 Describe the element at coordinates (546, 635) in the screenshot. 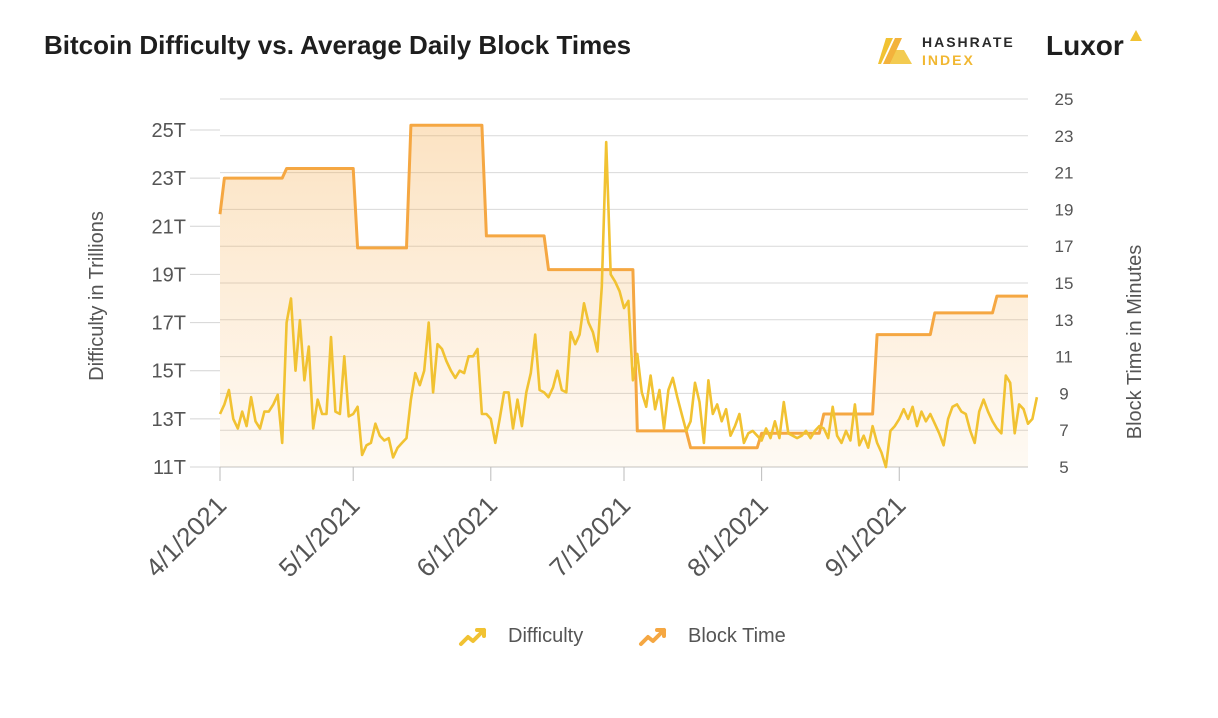

I see `legend-label-difficulty: Difficulty` at that location.